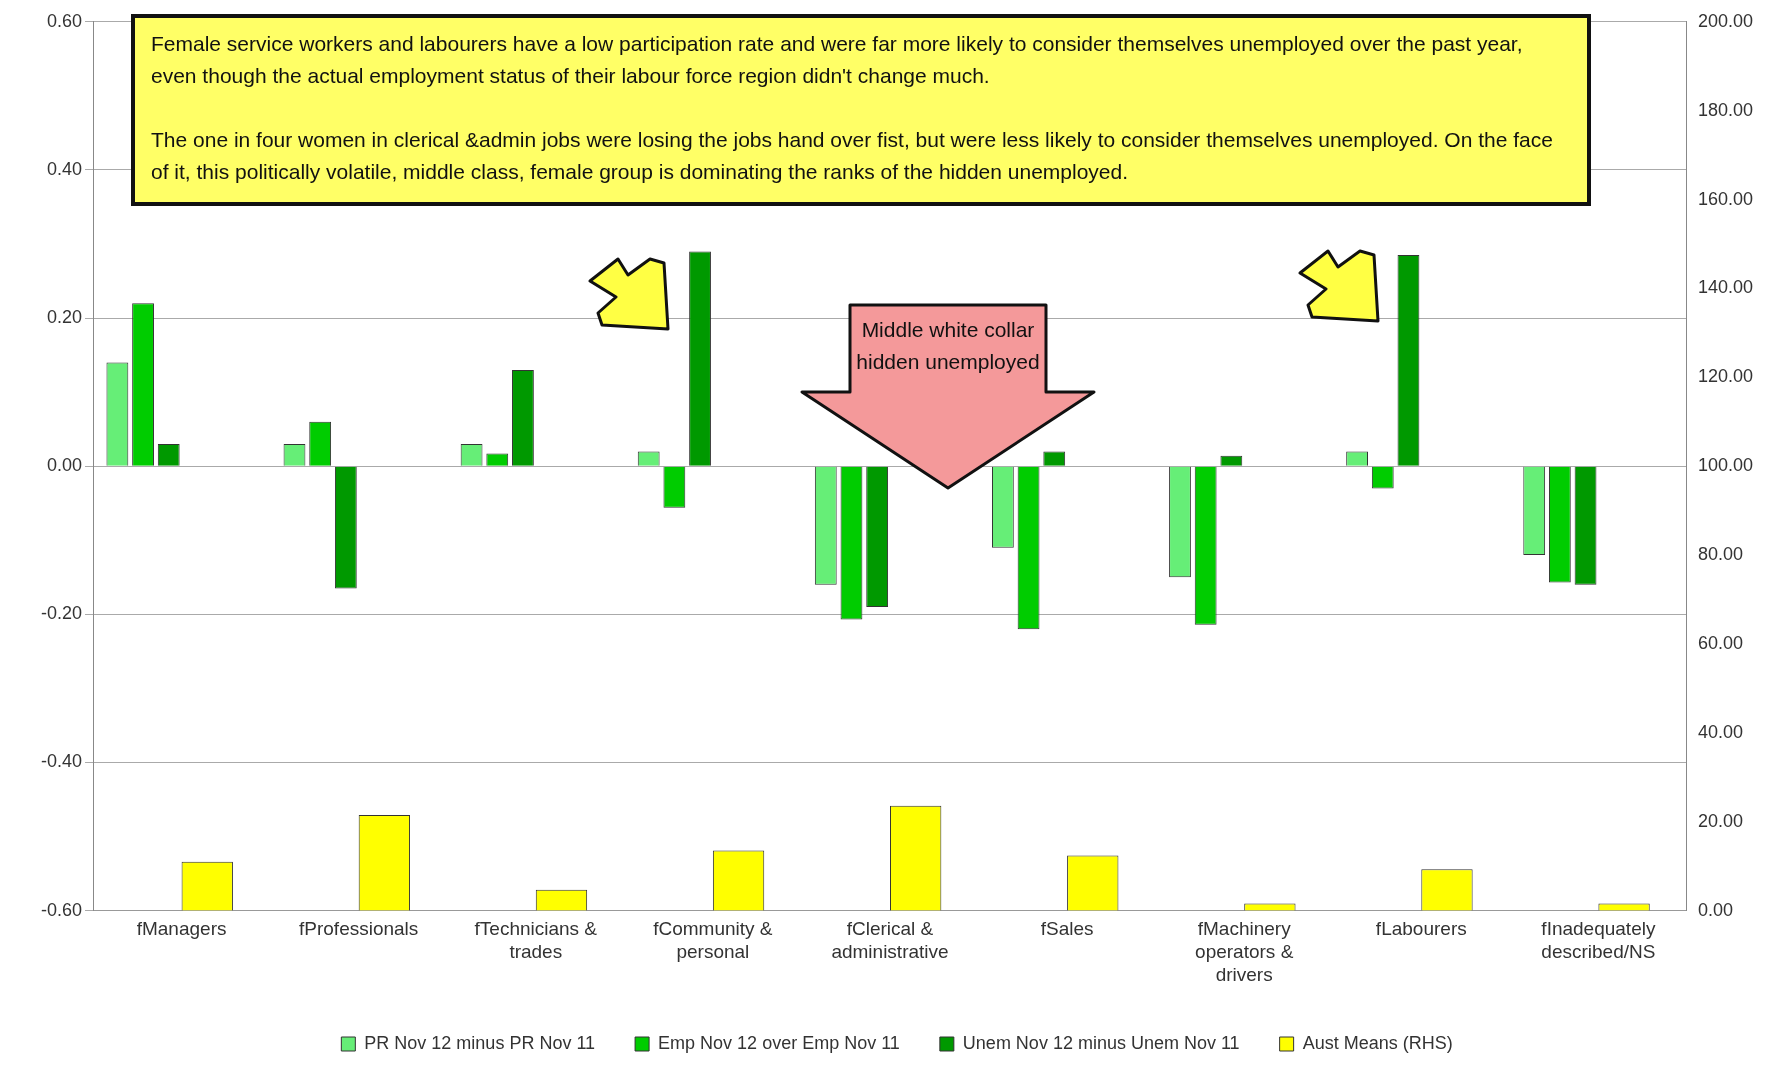 This screenshot has width=1784, height=1081. I want to click on y-tick-label: 0.40, so click(64, 168).